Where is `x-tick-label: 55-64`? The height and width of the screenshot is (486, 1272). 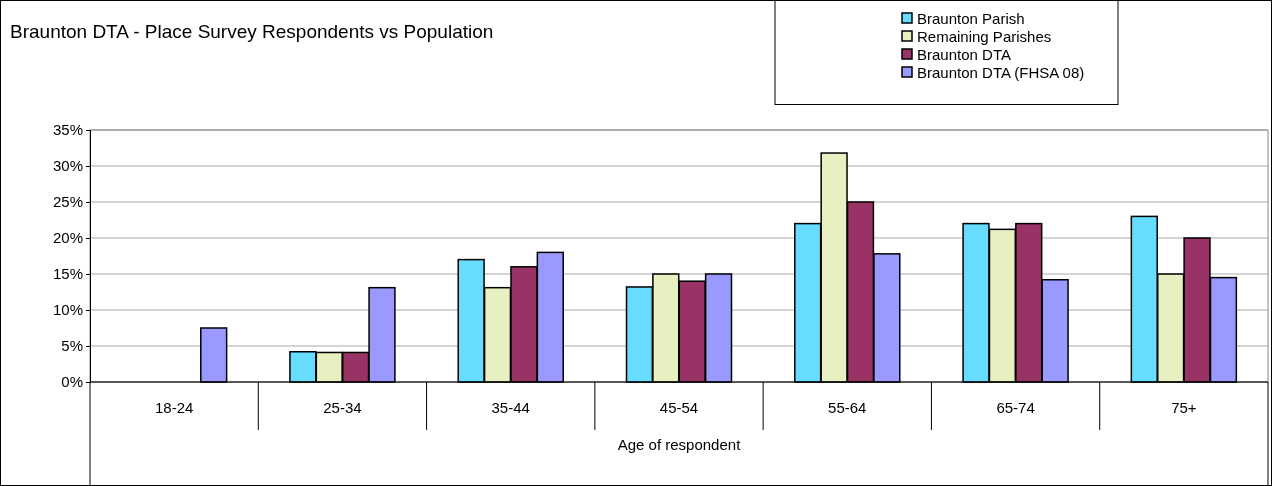
x-tick-label: 55-64 is located at coordinates (847, 407).